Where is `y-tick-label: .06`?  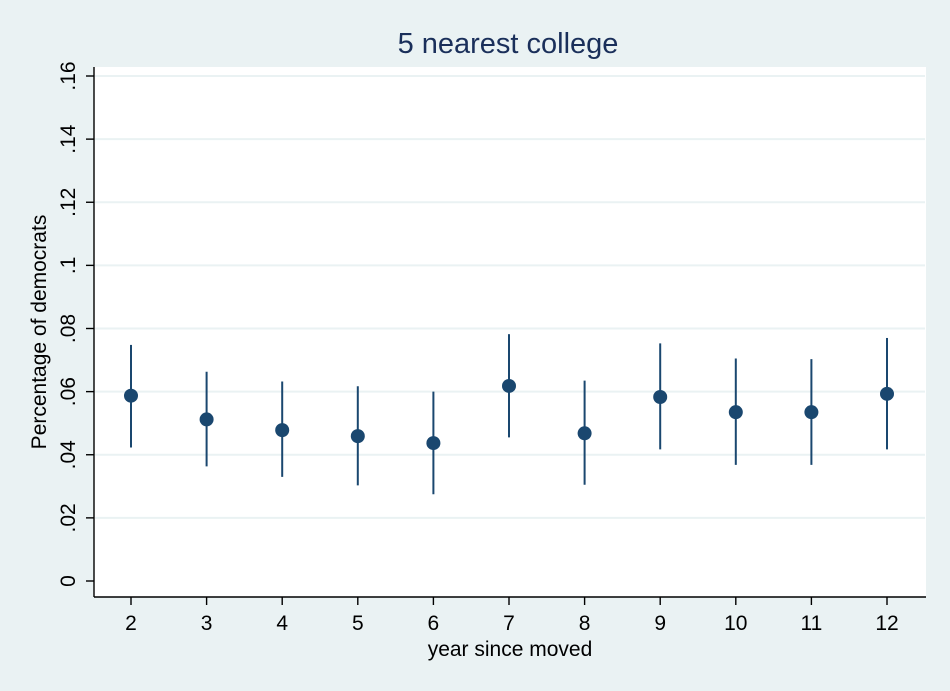 y-tick-label: .06 is located at coordinates (68, 391).